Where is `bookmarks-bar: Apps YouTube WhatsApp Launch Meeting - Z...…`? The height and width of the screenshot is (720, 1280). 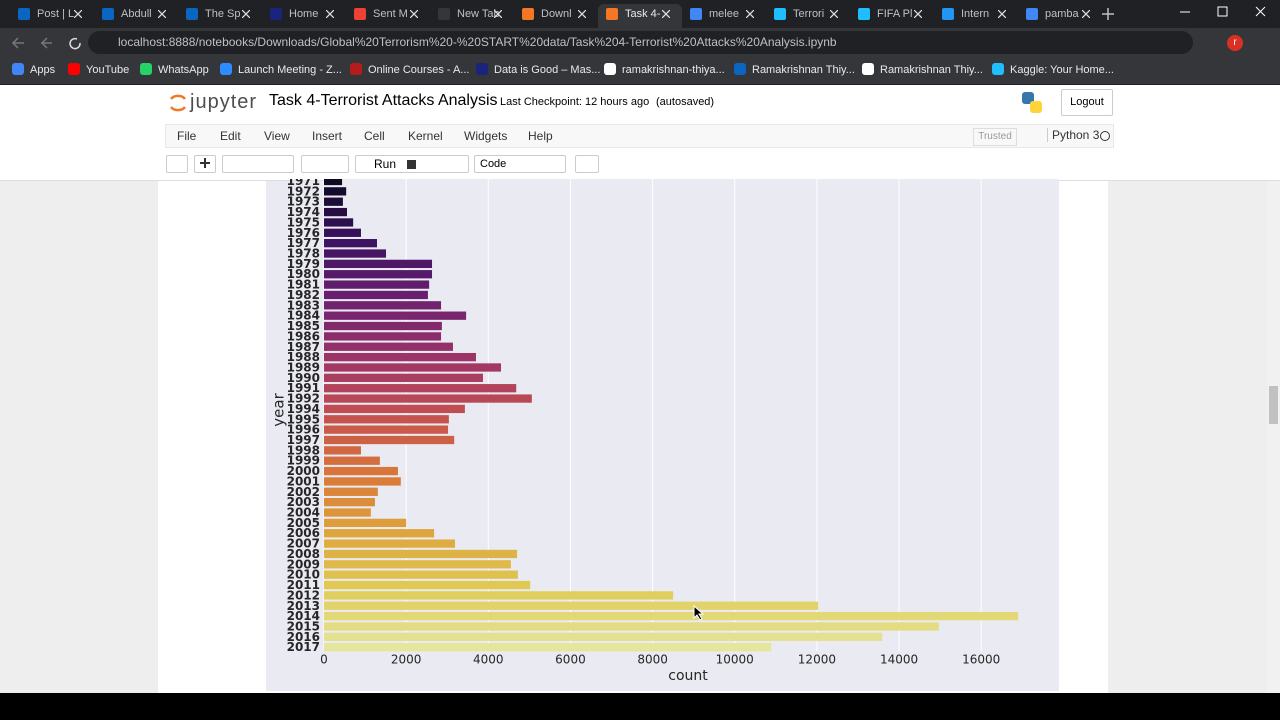 bookmarks-bar: Apps YouTube WhatsApp Launch Meeting - Z...… is located at coordinates (640, 71).